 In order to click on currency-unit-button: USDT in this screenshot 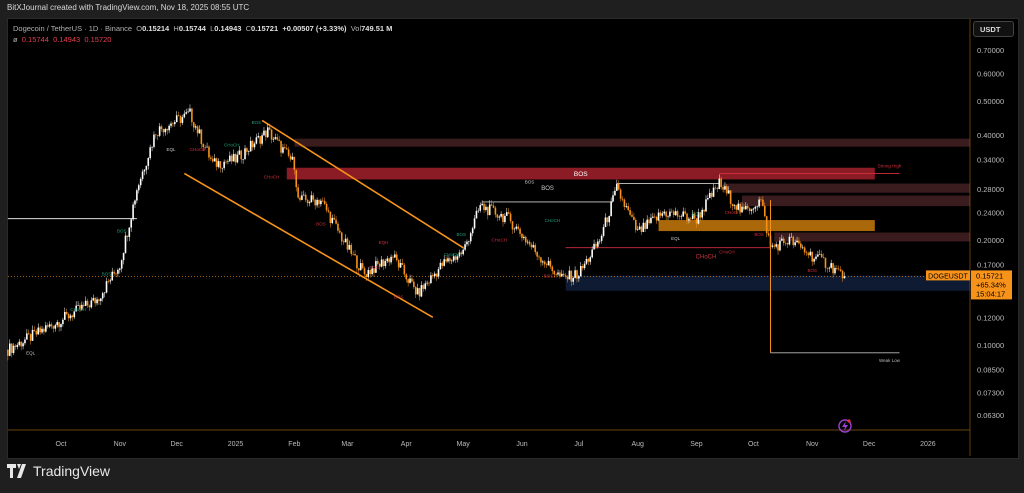, I will do `click(993, 29)`.